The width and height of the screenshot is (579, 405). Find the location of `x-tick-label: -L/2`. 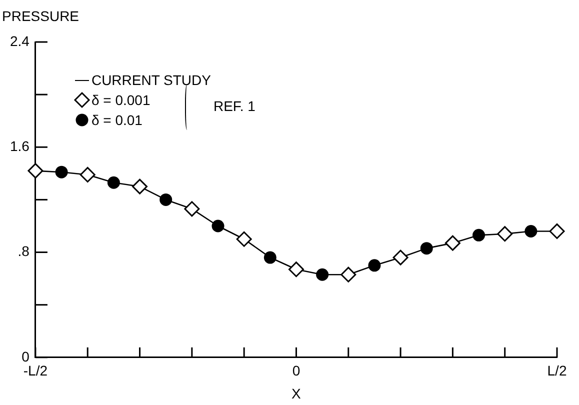

x-tick-label: -L/2 is located at coordinates (35, 370).